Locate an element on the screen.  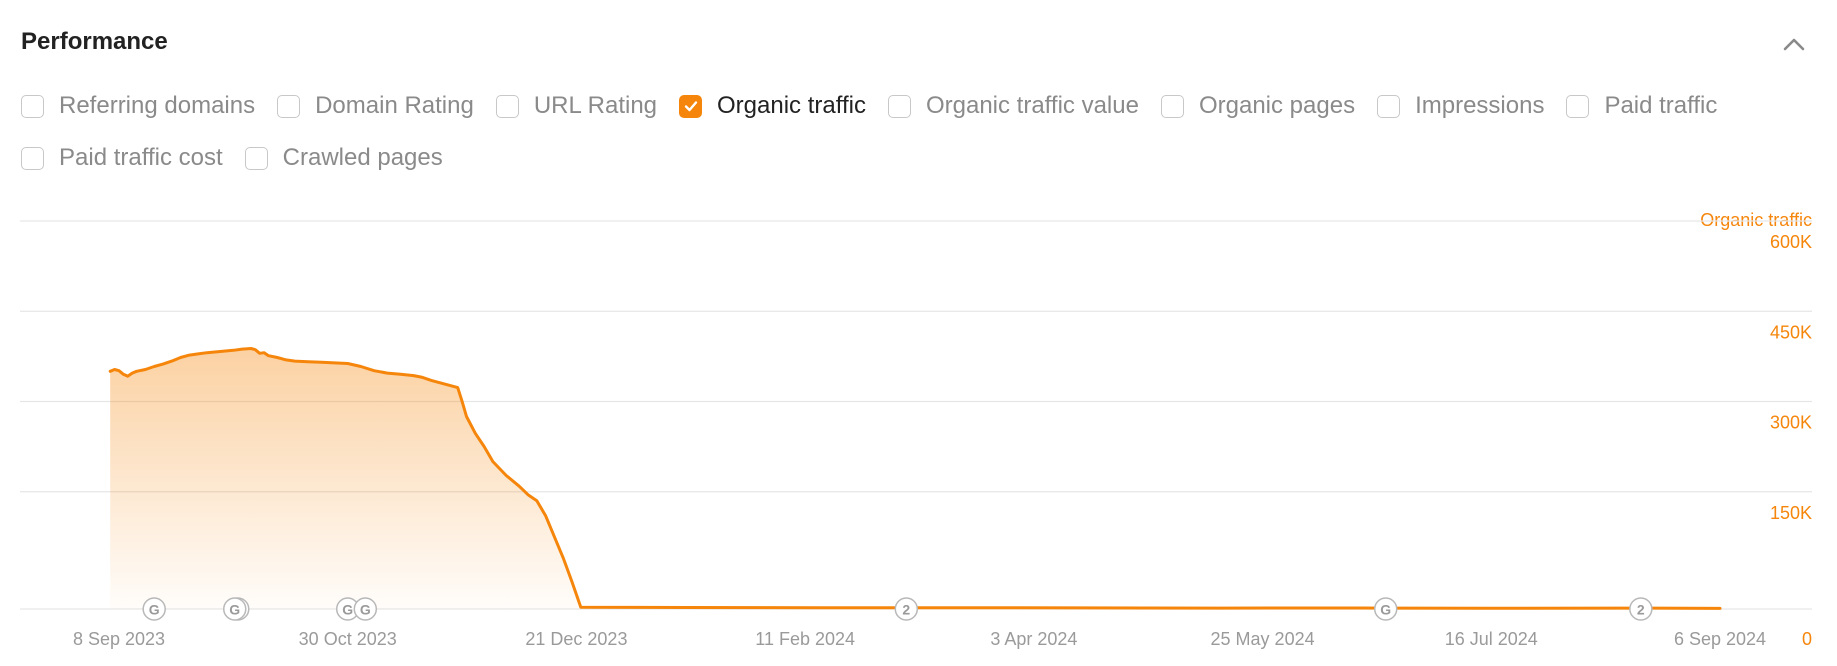
filter-label: URL Rating is located at coordinates (595, 105).